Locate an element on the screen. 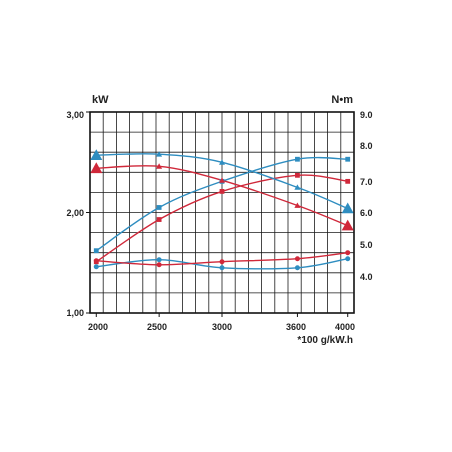 The width and height of the screenshot is (452, 452). left-tick-label: 1,00 is located at coordinates (75, 313).